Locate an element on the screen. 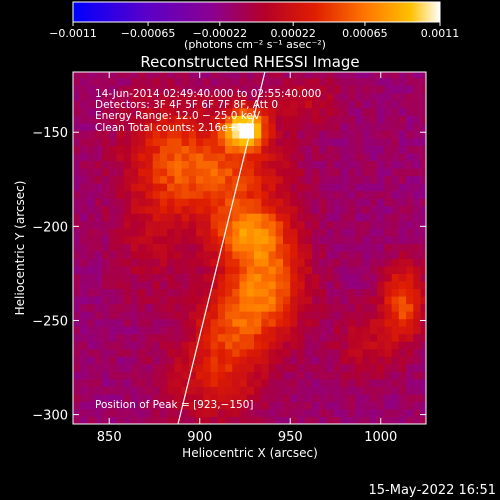 The height and width of the screenshot is (500, 500). y-tick-label: −200 is located at coordinates (50, 227).